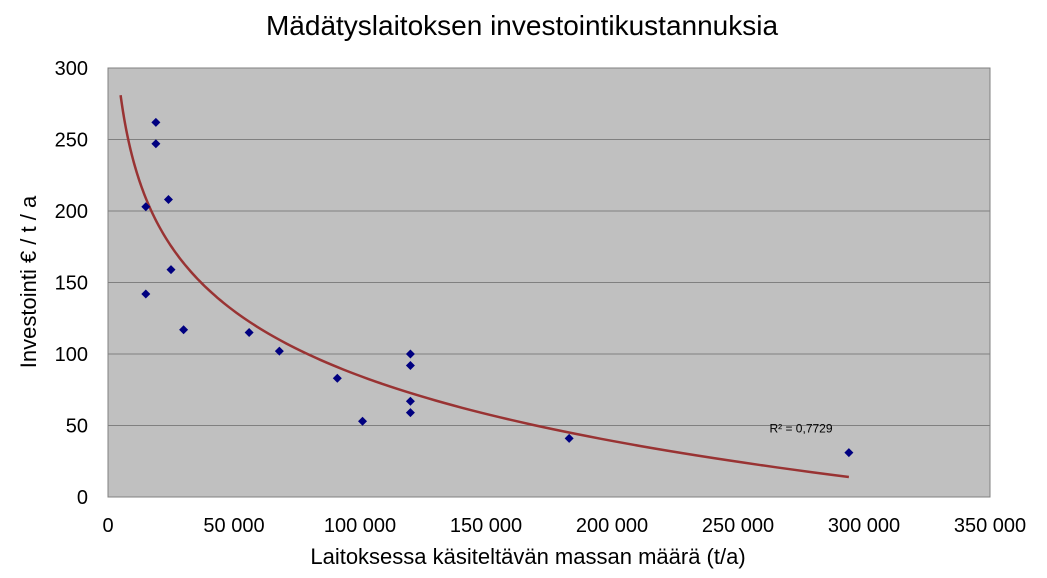 The image size is (1047, 578). I want to click on x-tick-label: 350 000, so click(990, 526).